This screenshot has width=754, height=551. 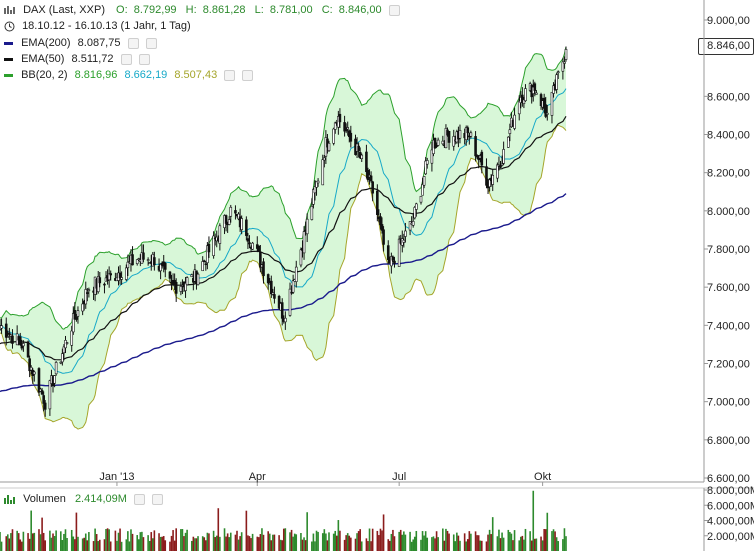 I want to click on instrument-title: DAX (Last, XXP), so click(x=64, y=10).